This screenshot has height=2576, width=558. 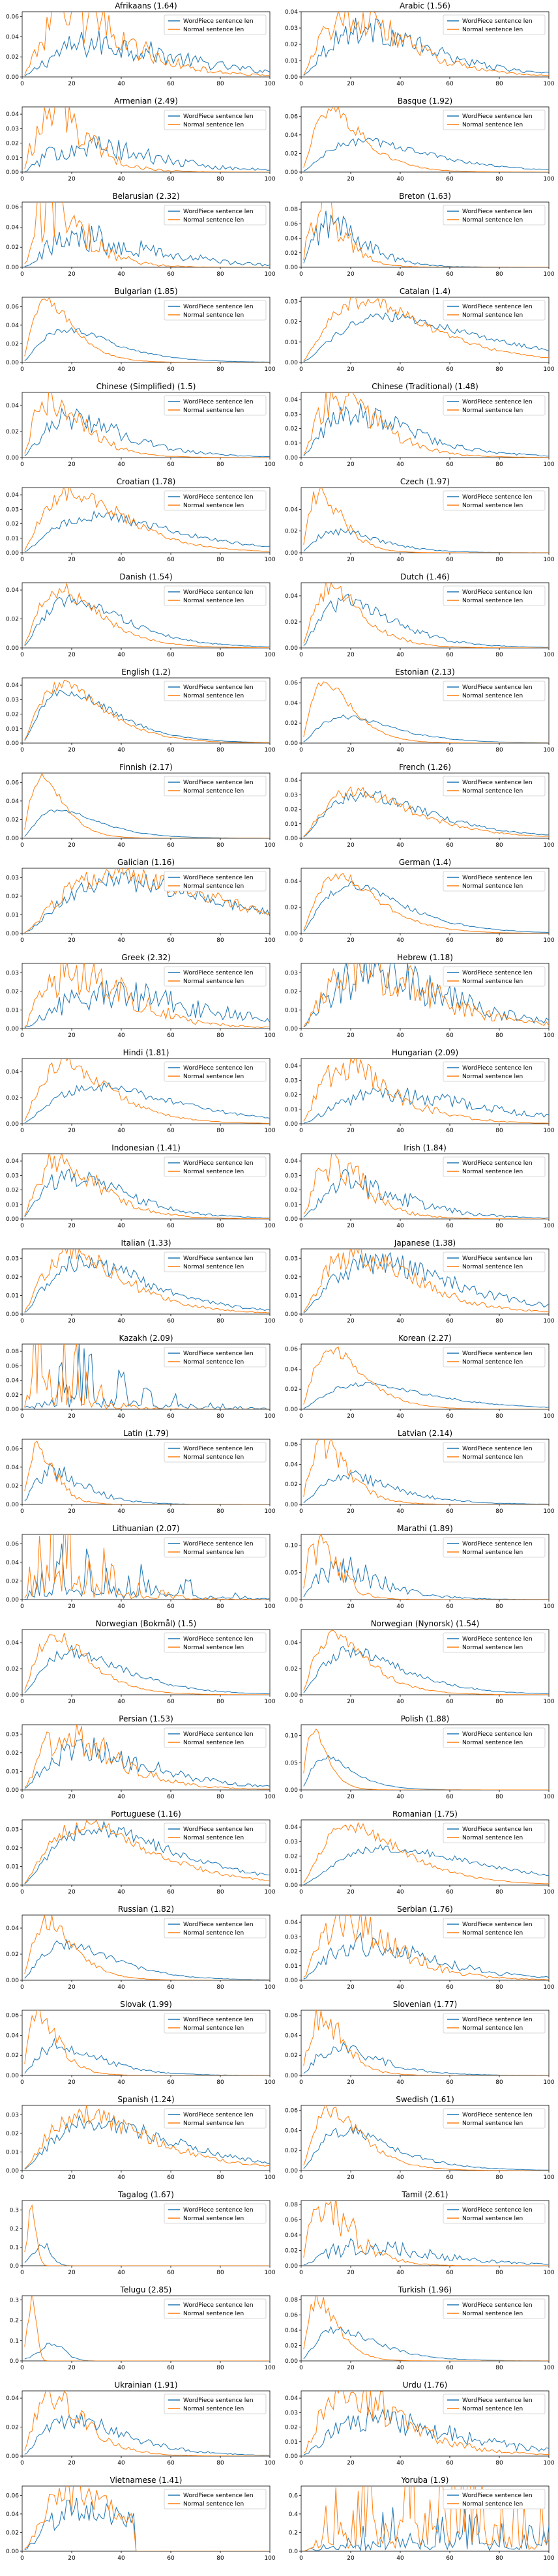 I want to click on subplot-title: Finnish (2.17), so click(x=146, y=767).